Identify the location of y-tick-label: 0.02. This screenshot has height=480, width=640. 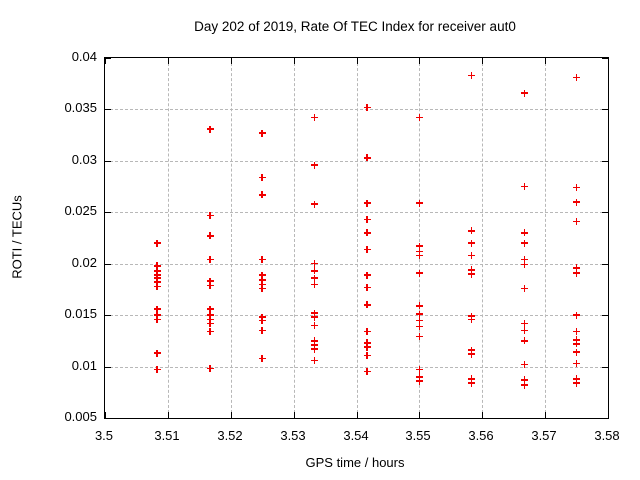
(84, 262).